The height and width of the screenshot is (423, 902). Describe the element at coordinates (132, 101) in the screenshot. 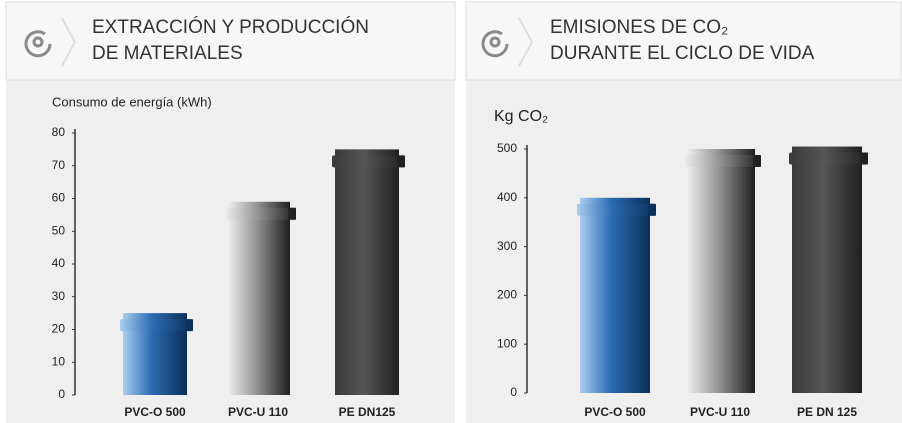

I see `y-axis-label: Consumo de energía (kWh)` at that location.